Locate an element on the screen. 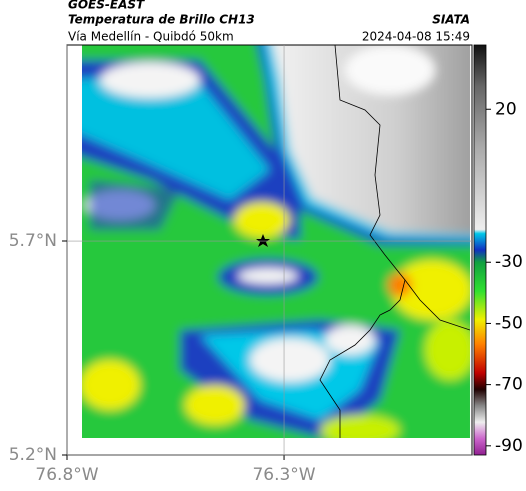 The height and width of the screenshot is (491, 526). colorbar is located at coordinates (480, 250).